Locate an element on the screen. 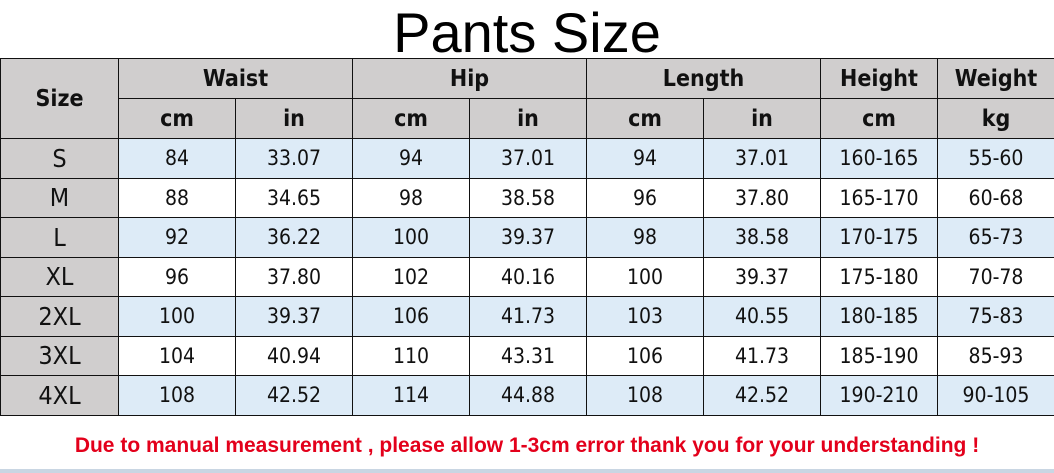 The width and height of the screenshot is (1054, 473). value-cell: 160-165 is located at coordinates (879, 158).